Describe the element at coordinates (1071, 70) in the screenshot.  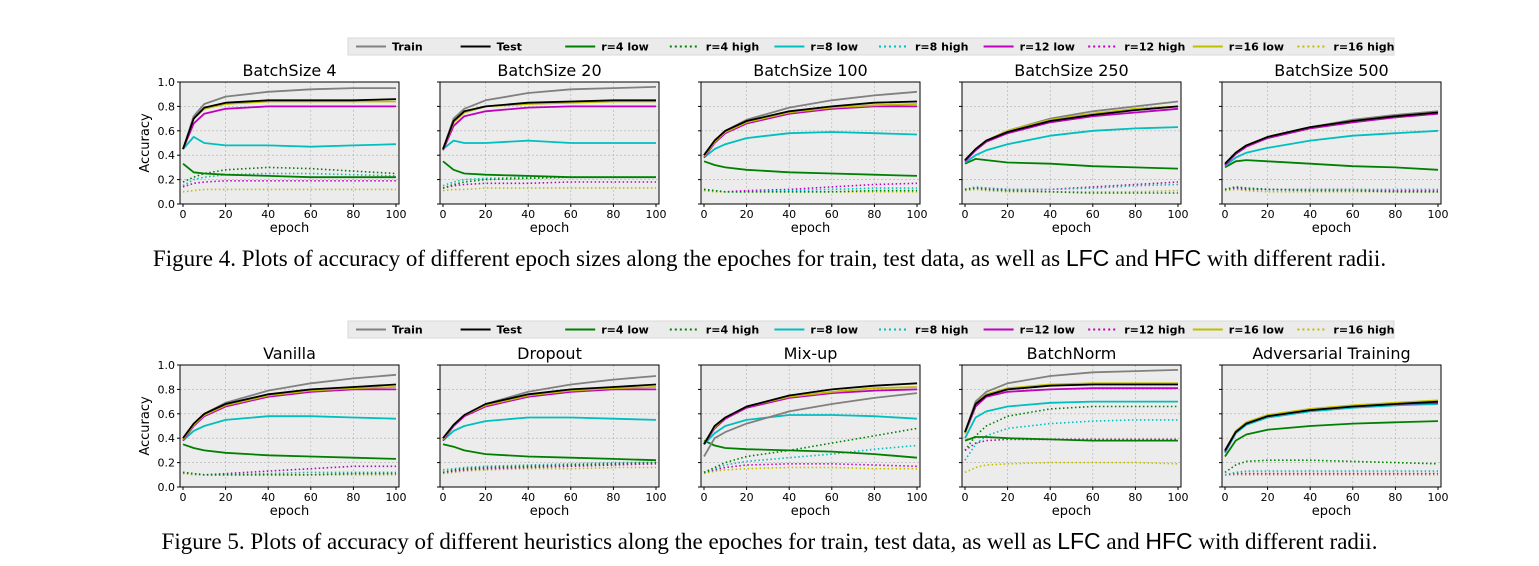
I see `panel-title: BatchSize 250` at that location.